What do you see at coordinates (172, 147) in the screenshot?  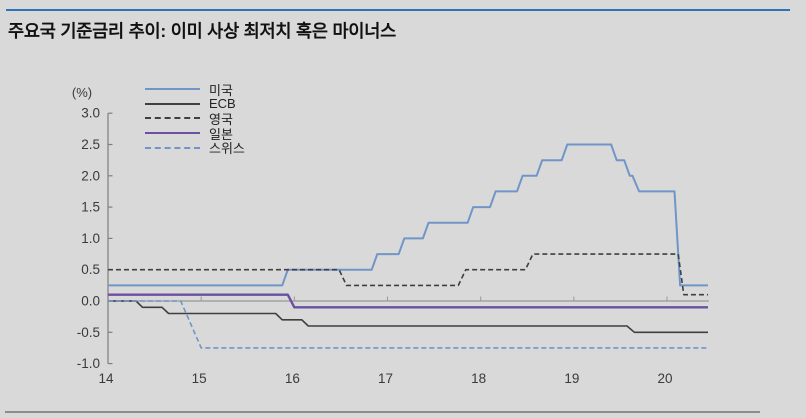 I see `legend-line-swiss` at bounding box center [172, 147].